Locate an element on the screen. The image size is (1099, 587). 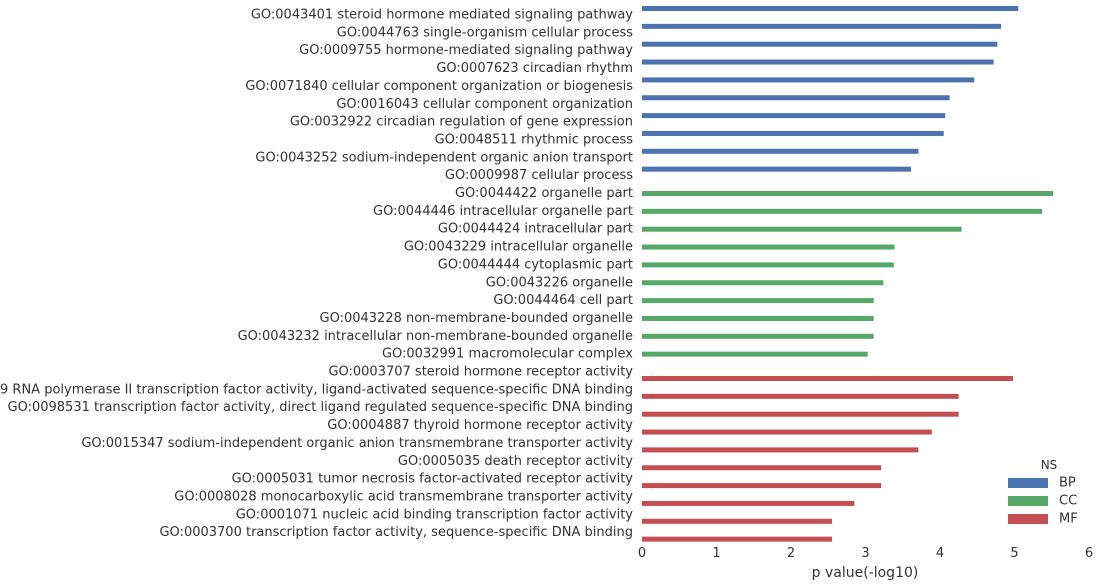
category-label: GO:0043229 intracellular organelle is located at coordinates (518, 247).